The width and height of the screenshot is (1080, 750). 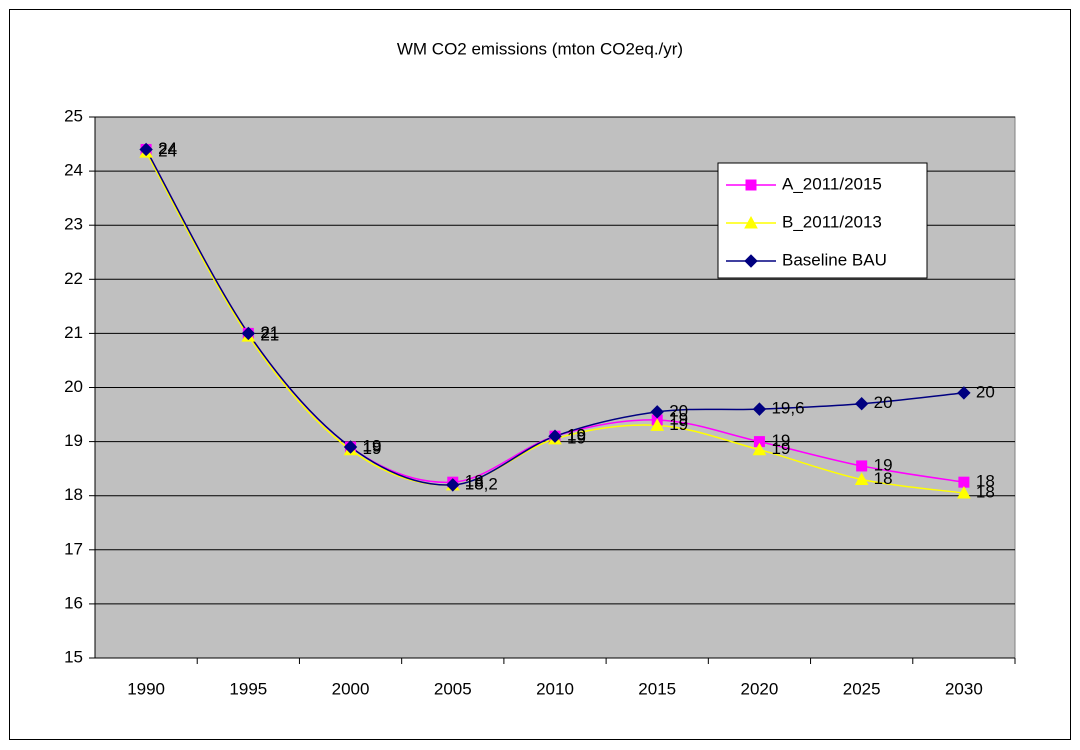 What do you see at coordinates (540, 48) in the screenshot?
I see `chart-title: WM CO2 emissions (mton CO2eq./yr)` at bounding box center [540, 48].